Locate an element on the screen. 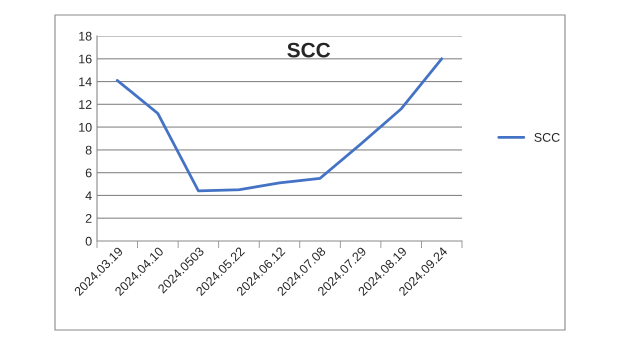 The image size is (620, 340). y-tick-label: 0 is located at coordinates (89, 241).